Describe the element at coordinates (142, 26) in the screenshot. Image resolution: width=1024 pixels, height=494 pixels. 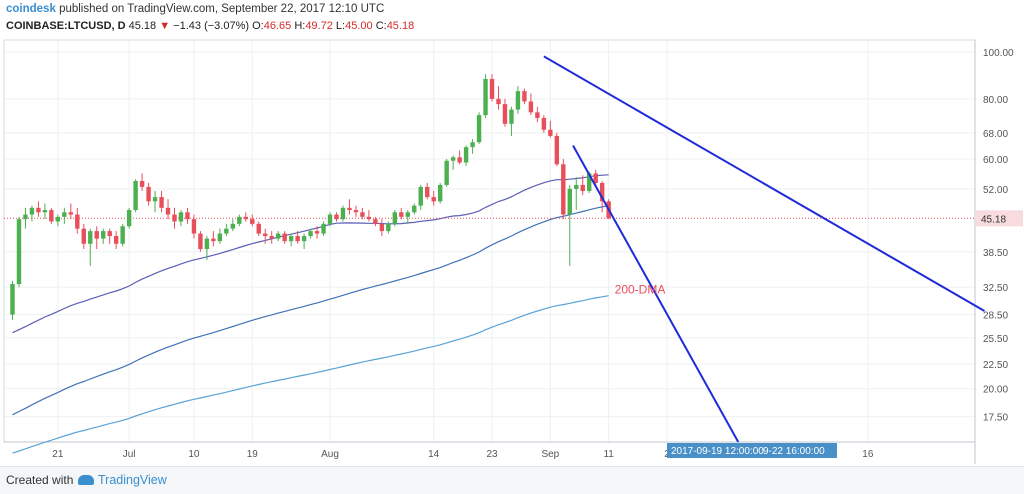
I see `last-price: 45.18` at that location.